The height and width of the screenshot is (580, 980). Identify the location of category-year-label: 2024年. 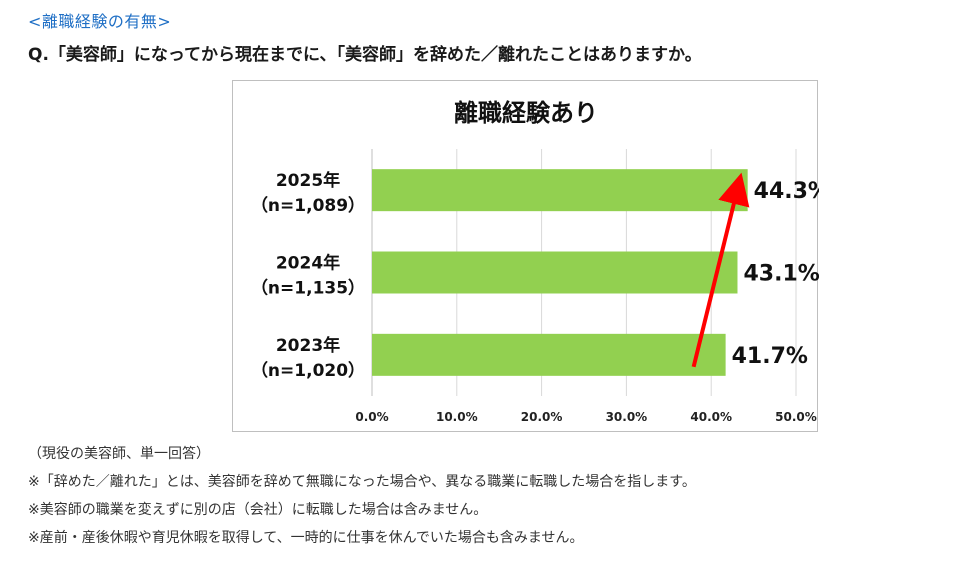
(308, 263).